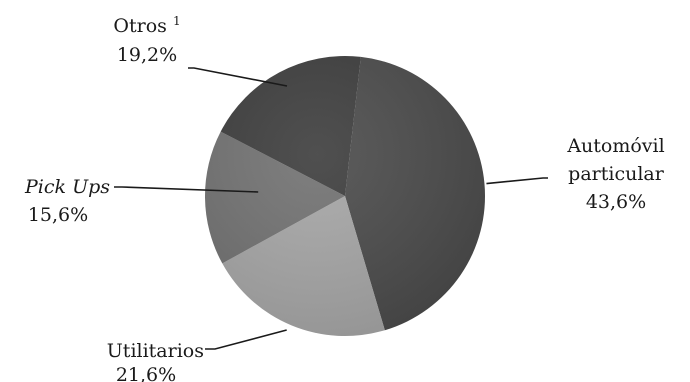  Describe the element at coordinates (155, 351) in the screenshot. I see `slice-label-1: Utilitarios` at that location.